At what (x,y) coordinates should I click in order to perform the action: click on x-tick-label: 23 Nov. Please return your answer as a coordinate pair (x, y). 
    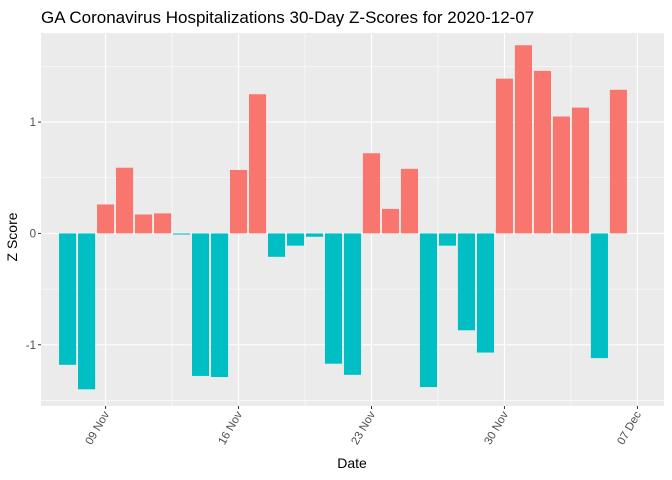
    Looking at the image, I should click on (363, 428).